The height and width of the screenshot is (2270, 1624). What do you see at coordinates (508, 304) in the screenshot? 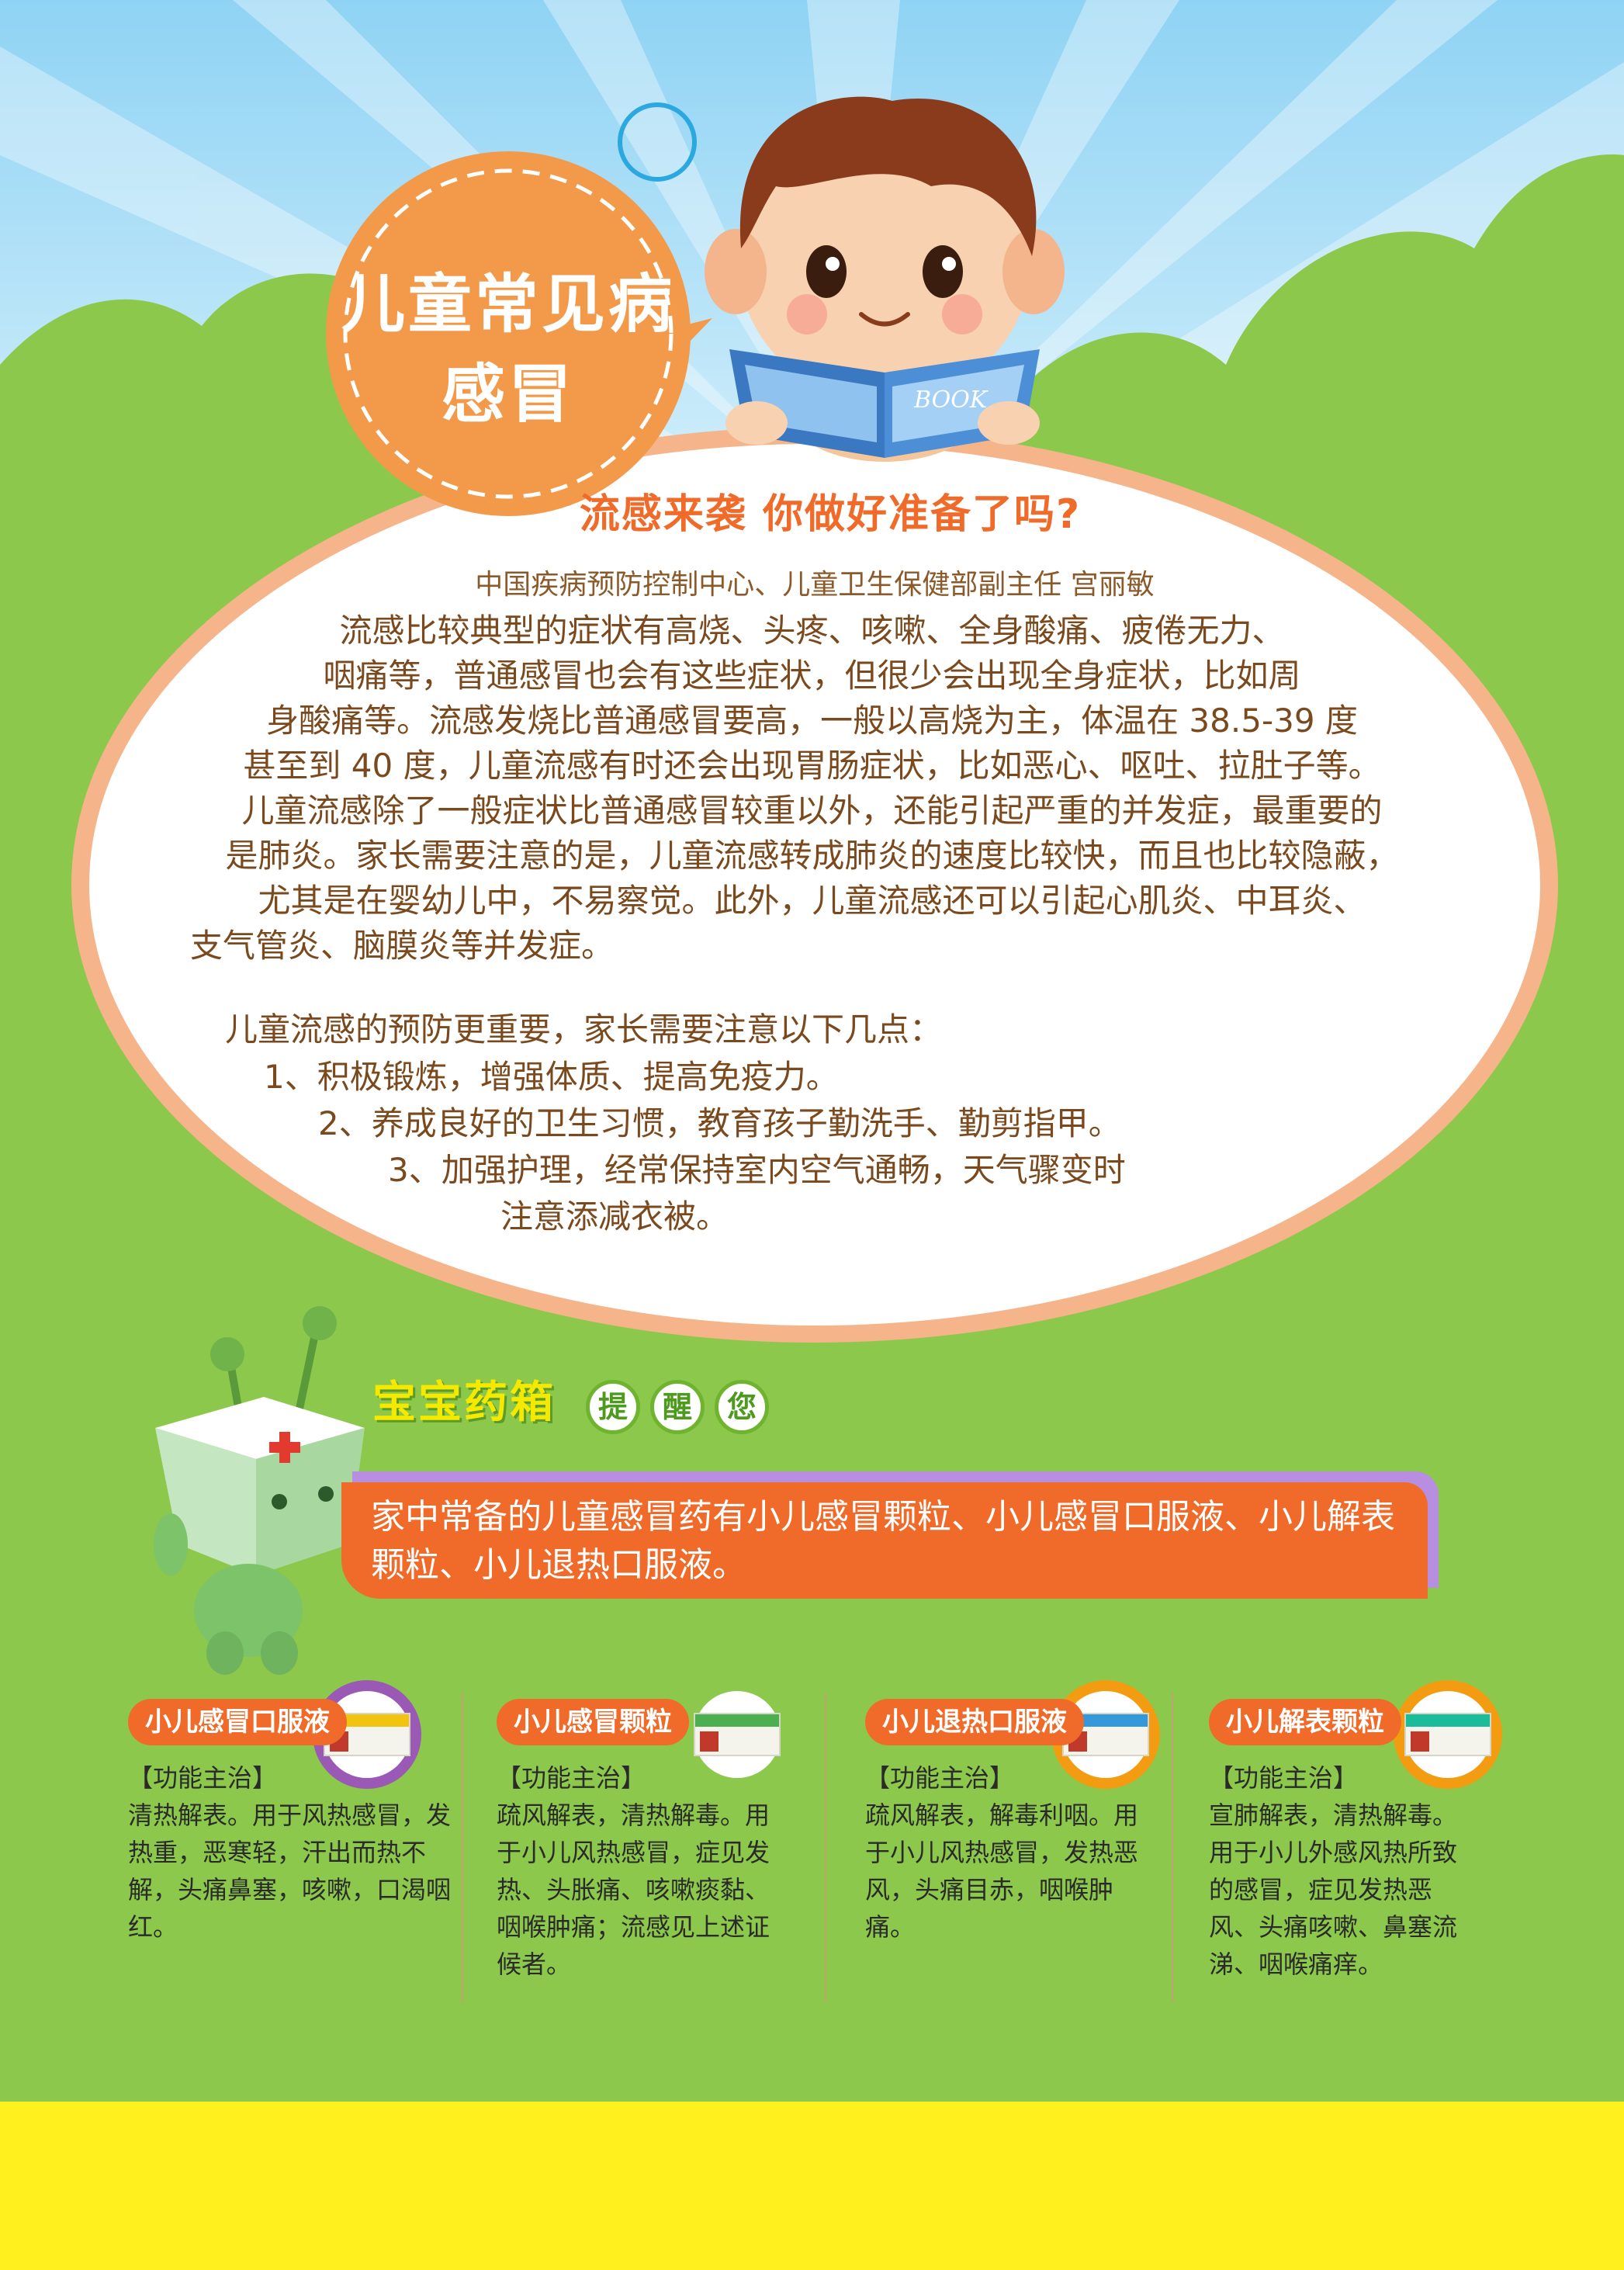
I see `badge-title-line1: 儿童常见病` at bounding box center [508, 304].